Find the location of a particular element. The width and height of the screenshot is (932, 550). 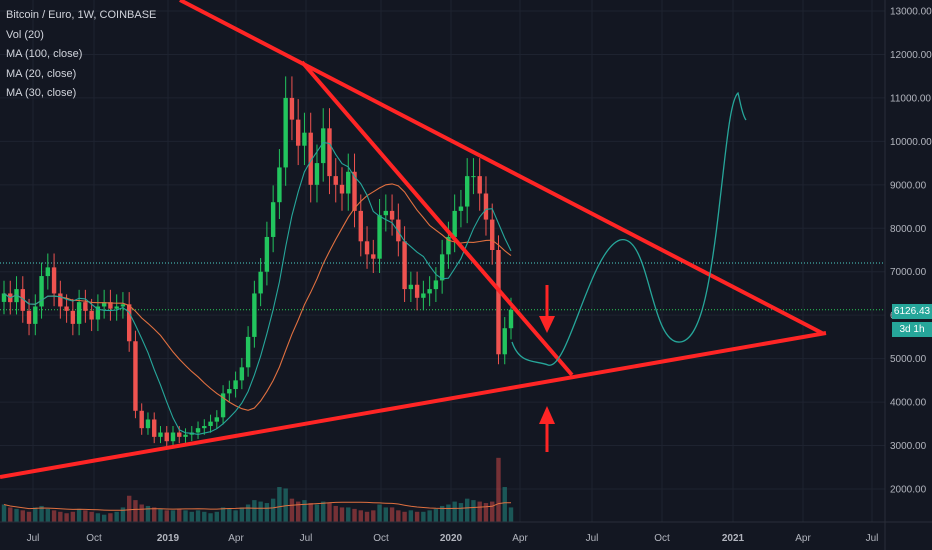

projection-path is located at coordinates (629, 228).